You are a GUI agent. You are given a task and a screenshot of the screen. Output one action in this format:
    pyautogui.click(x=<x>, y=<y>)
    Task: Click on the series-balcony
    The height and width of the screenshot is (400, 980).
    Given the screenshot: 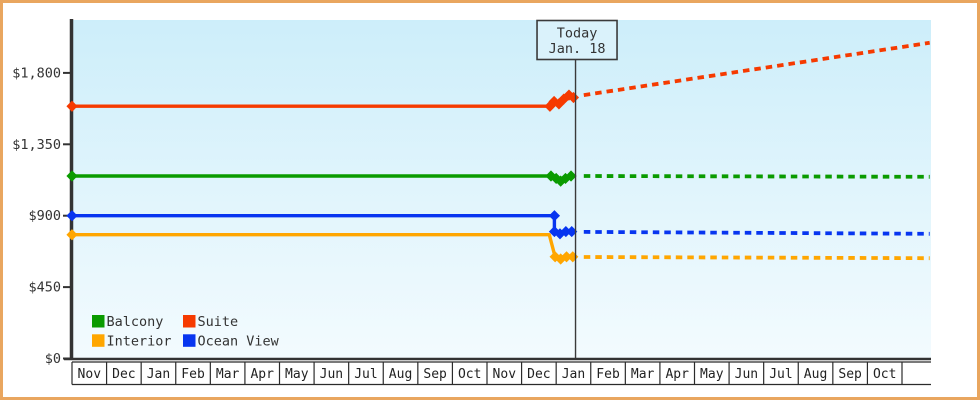 What is the action you would take?
    pyautogui.click(x=498, y=178)
    